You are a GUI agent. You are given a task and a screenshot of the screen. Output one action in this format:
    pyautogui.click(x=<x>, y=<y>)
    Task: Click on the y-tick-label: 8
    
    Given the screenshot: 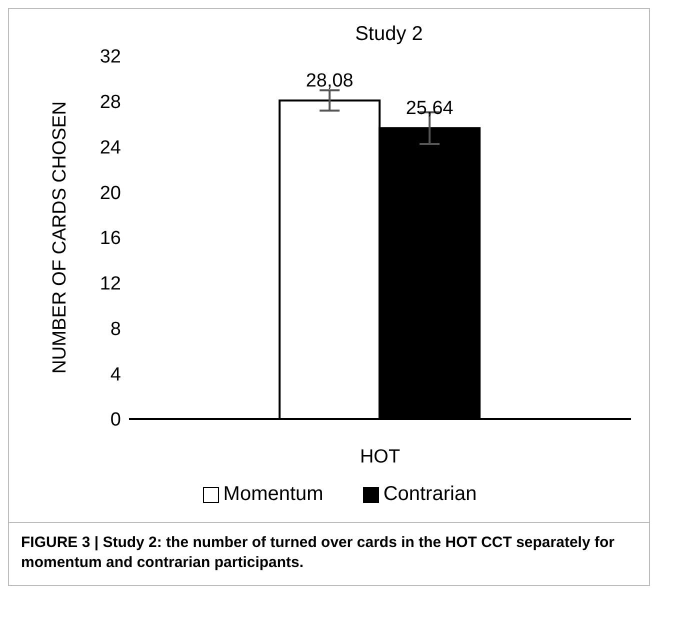 What is the action you would take?
    pyautogui.click(x=115, y=329)
    